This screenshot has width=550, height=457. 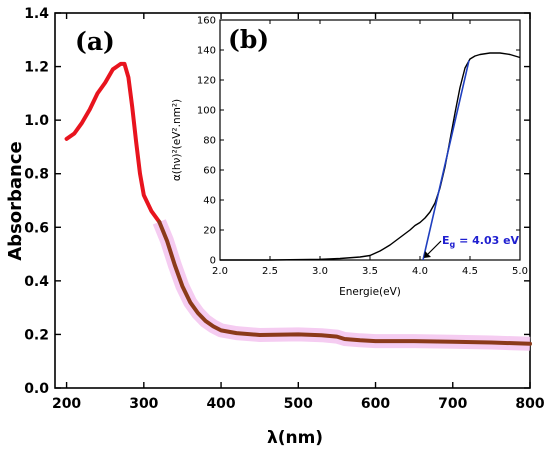 What do you see at coordinates (209, 141) in the screenshot?
I see `inset-y-tick-label: 80` at bounding box center [209, 141].